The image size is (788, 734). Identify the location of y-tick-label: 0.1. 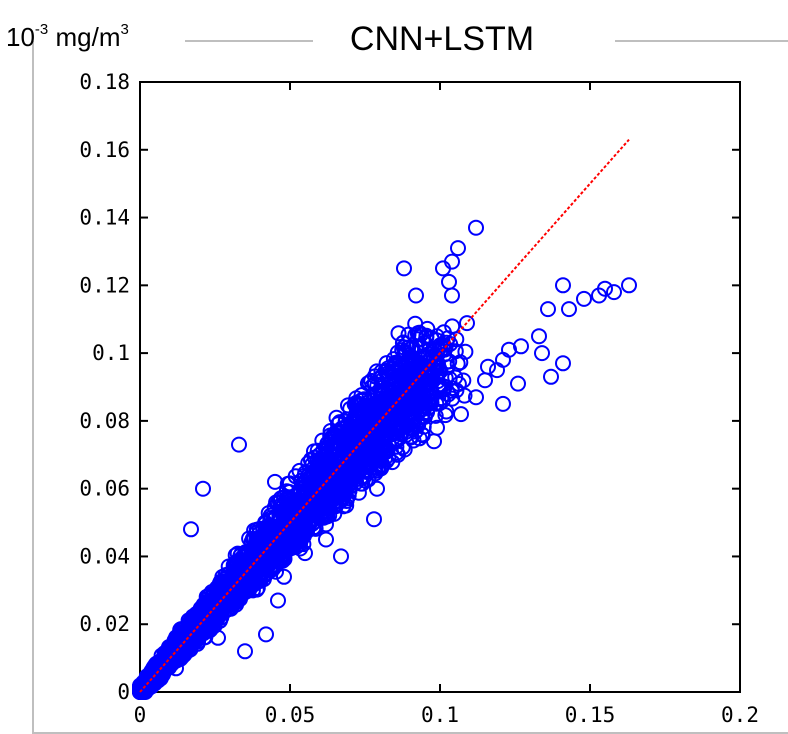
(111, 353).